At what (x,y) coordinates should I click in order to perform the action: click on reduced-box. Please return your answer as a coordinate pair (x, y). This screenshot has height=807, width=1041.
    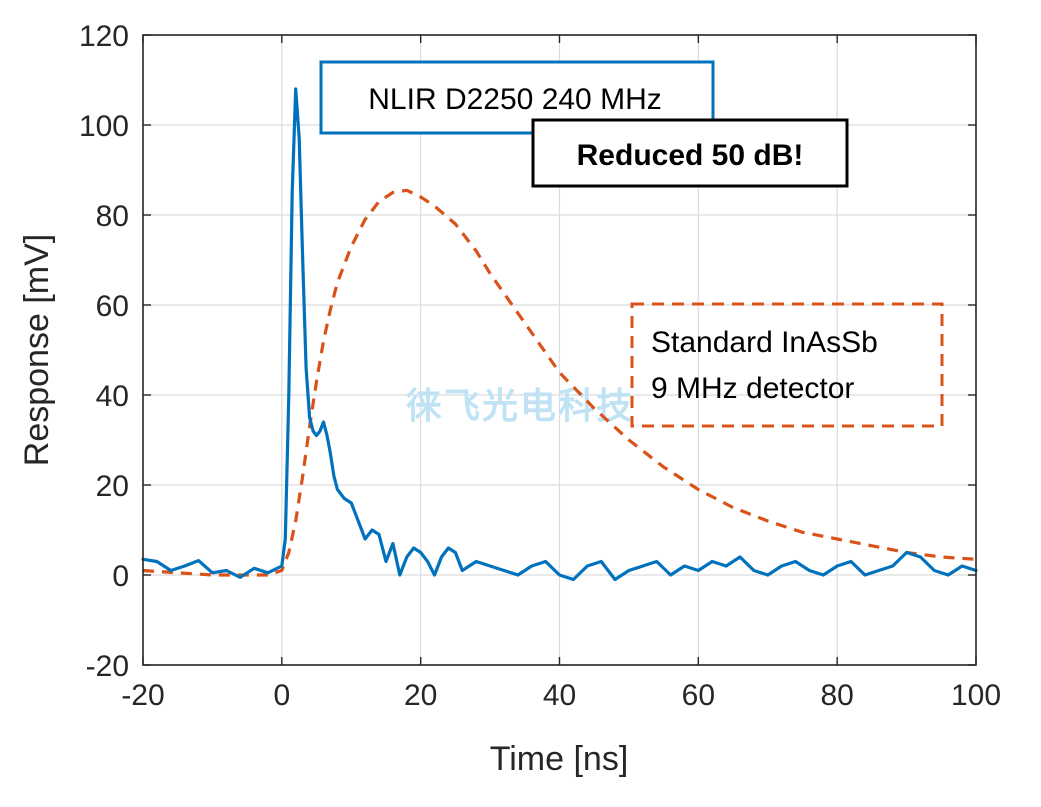
    Looking at the image, I should click on (690, 153).